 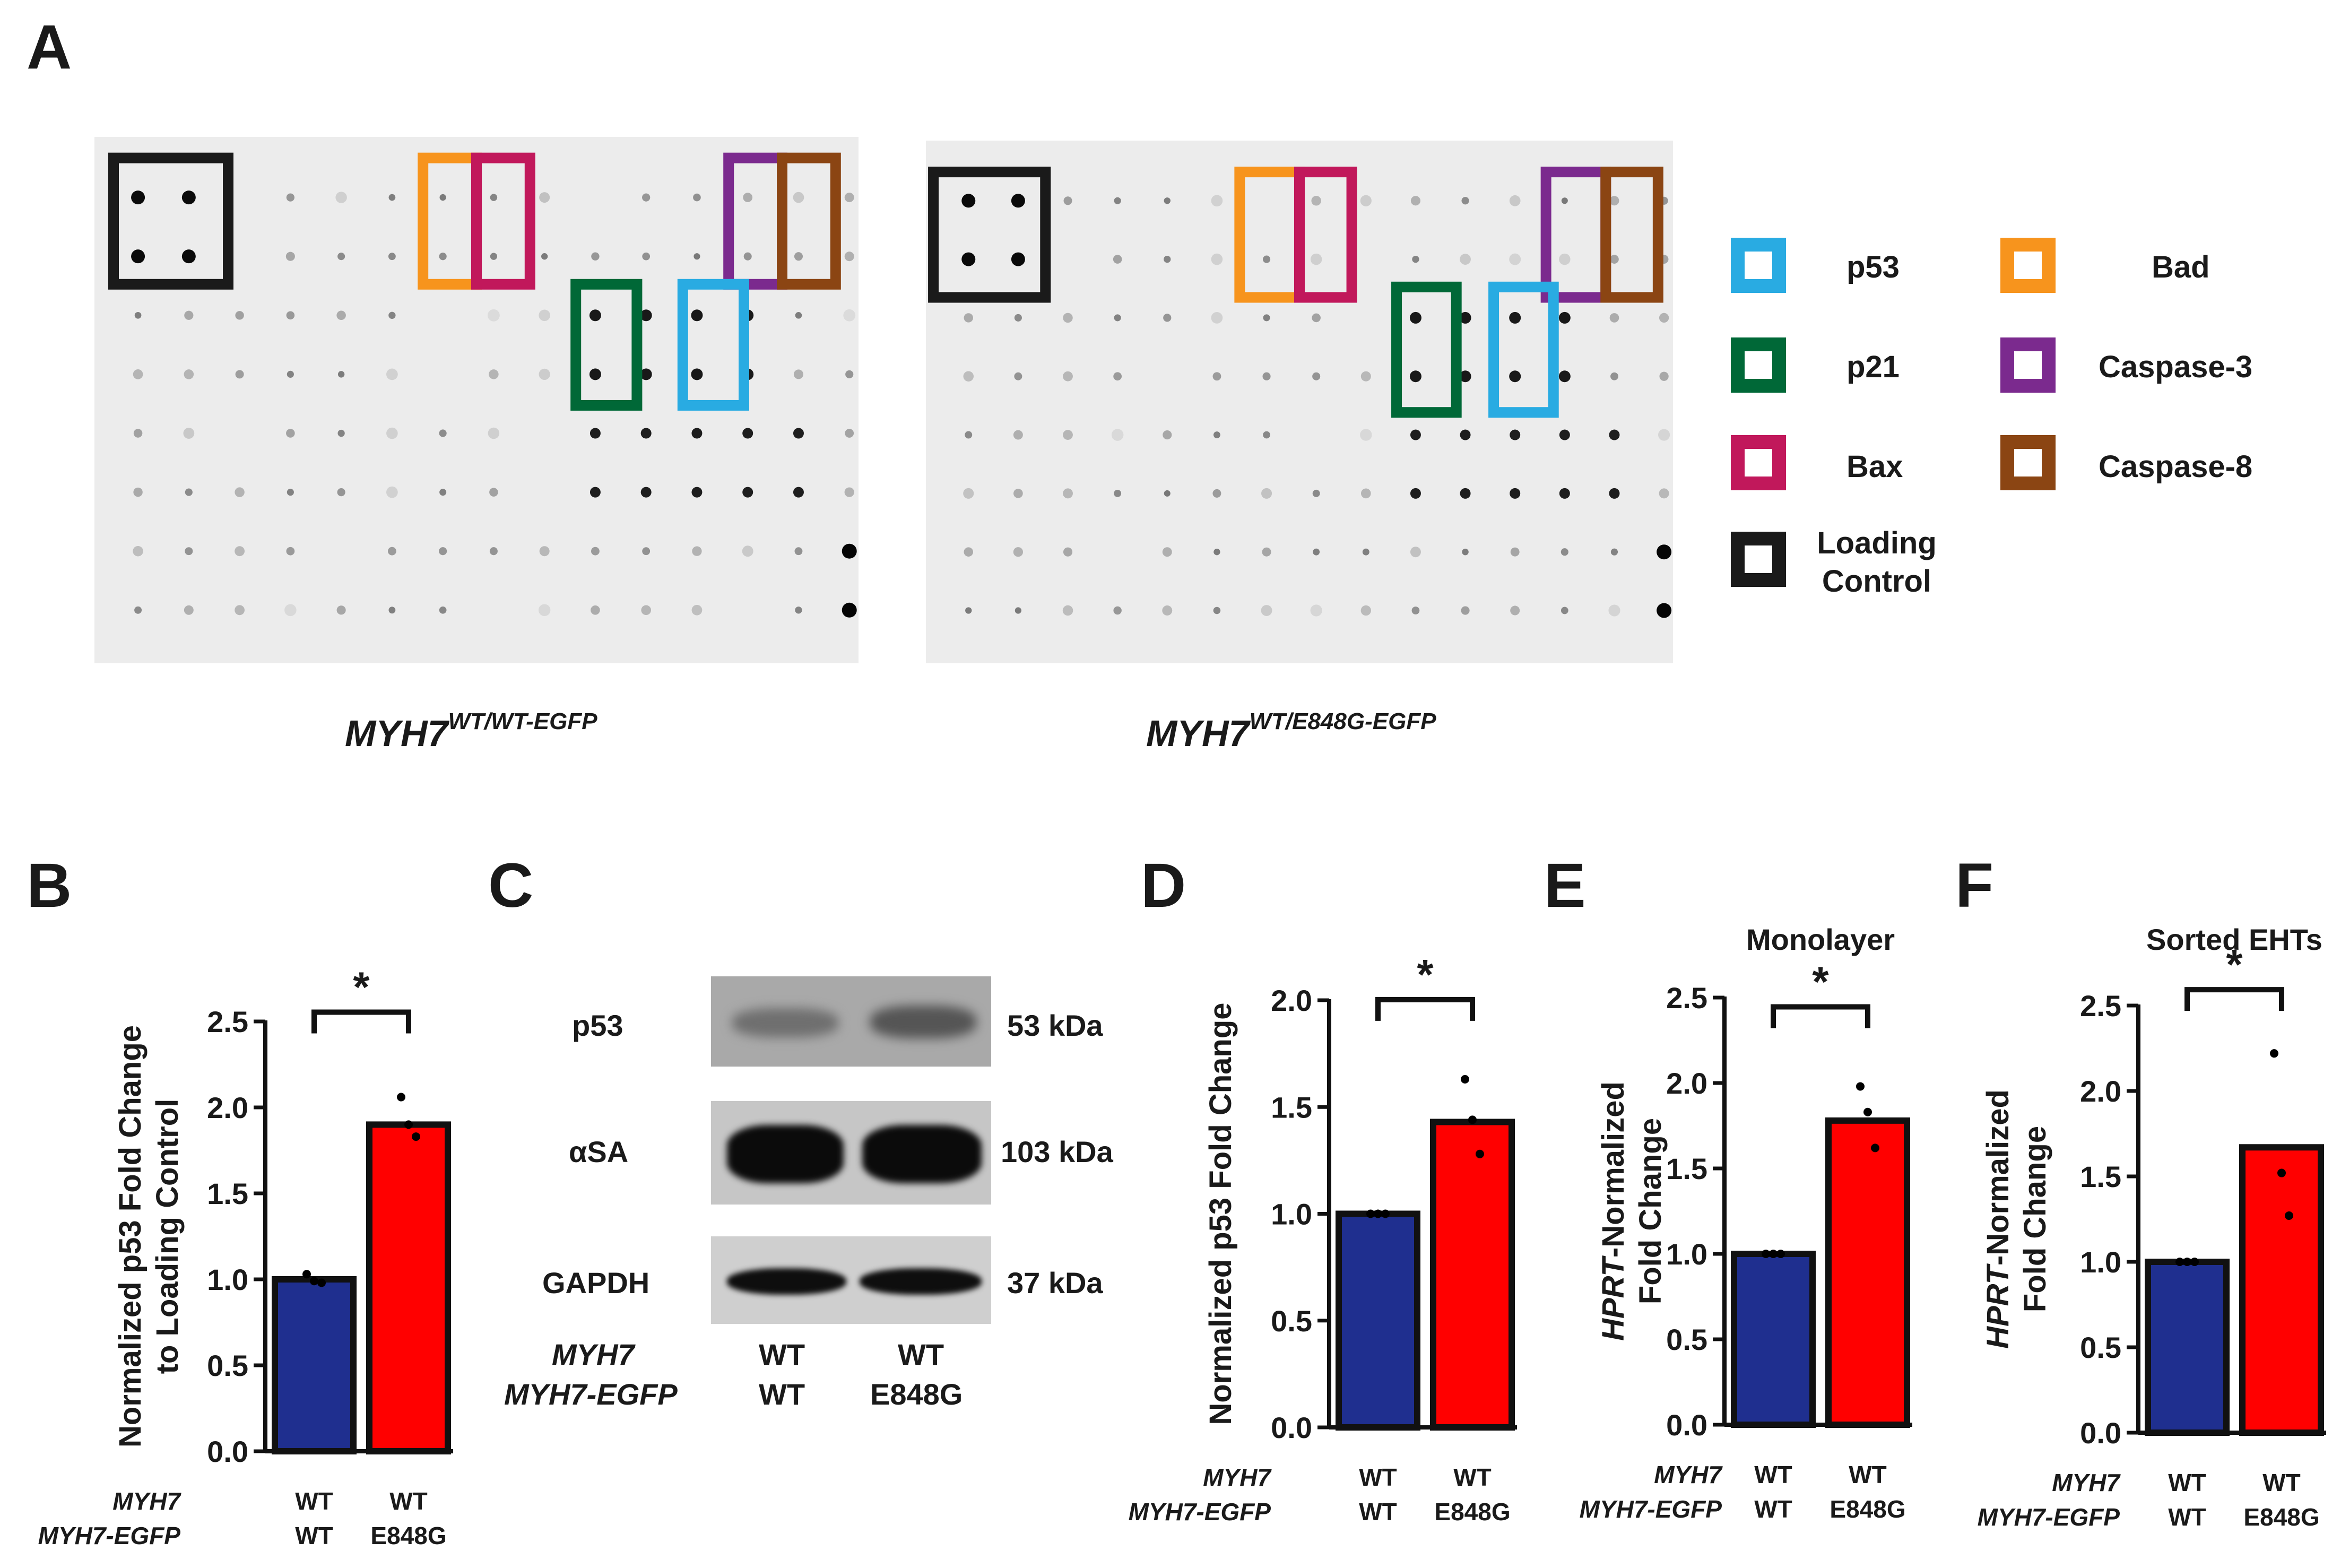 I want to click on panel-label-c: C, so click(x=511, y=886).